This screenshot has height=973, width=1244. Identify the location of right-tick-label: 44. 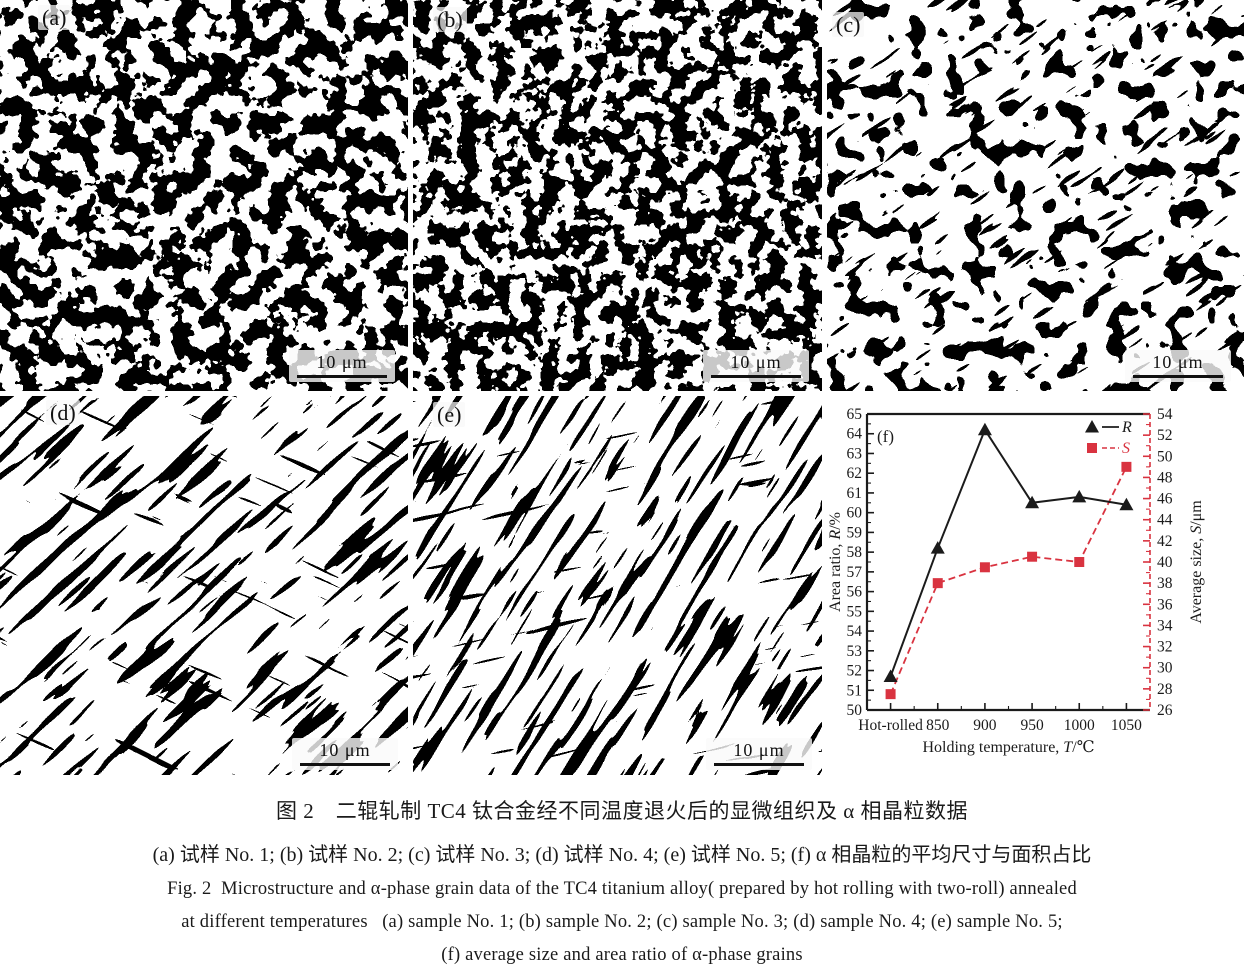
(1165, 520).